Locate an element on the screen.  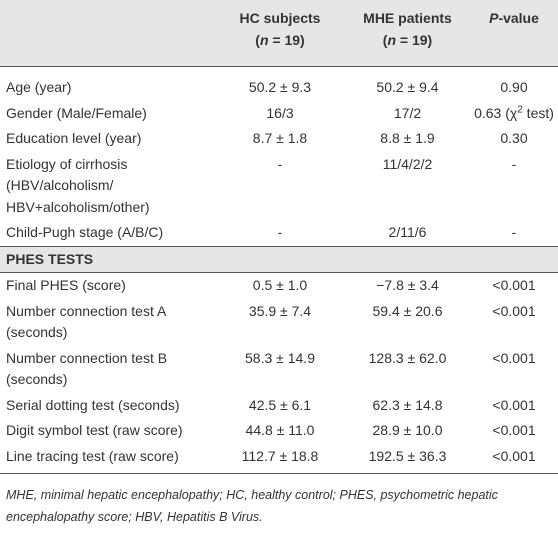
header-text: -value is located at coordinates (518, 18).